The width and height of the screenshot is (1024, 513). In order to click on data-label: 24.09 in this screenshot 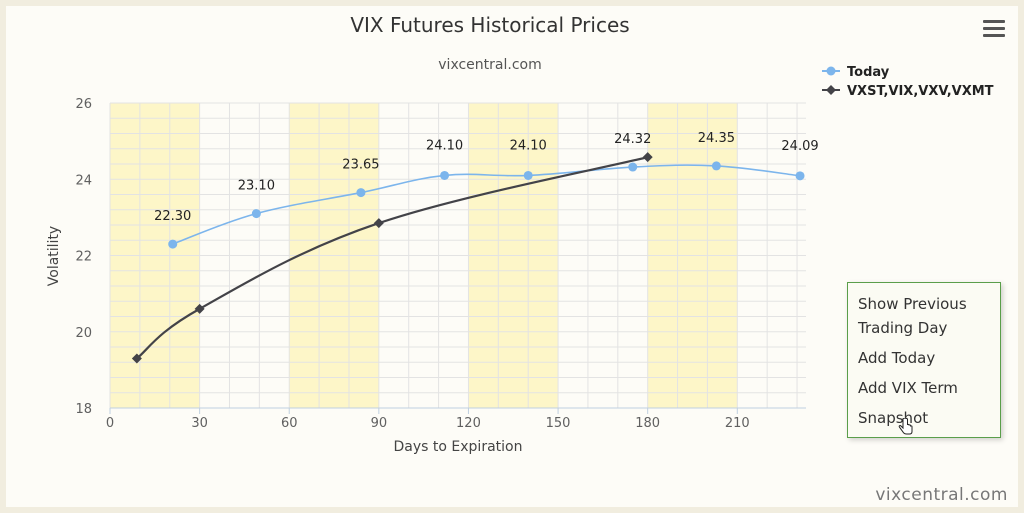, I will do `click(799, 146)`.